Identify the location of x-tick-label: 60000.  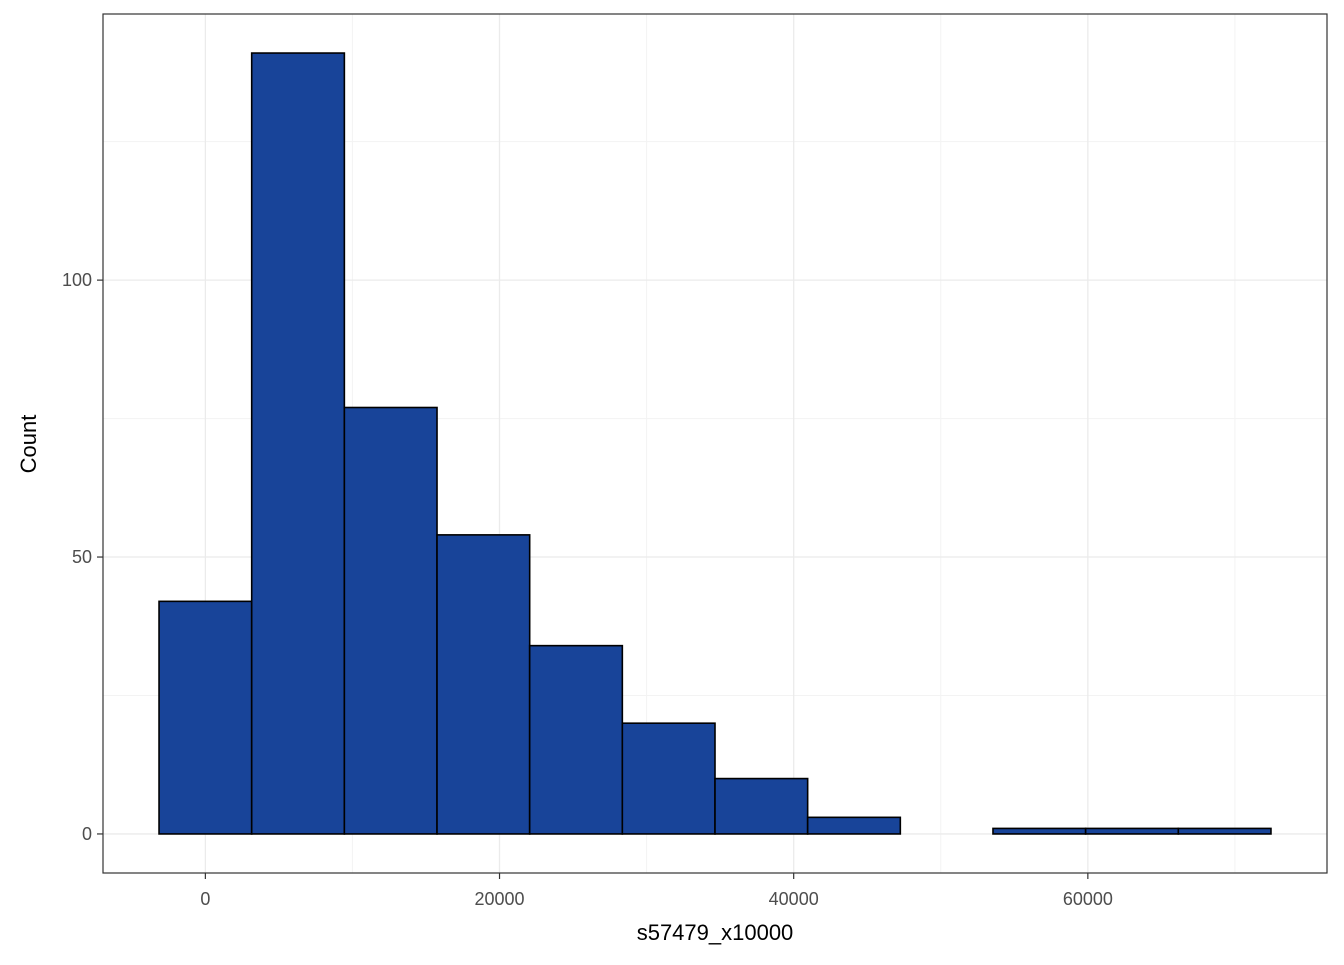
(1088, 899).